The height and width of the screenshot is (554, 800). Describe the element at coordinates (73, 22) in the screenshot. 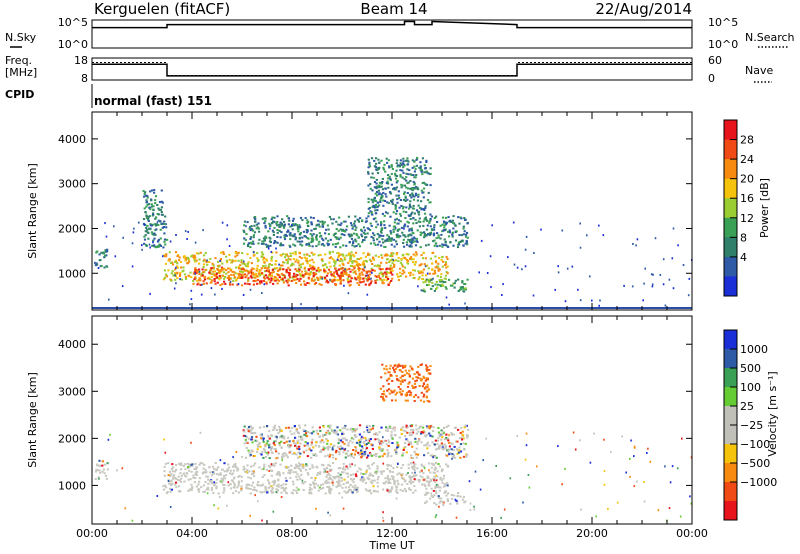

I see `nsky-tick-top: 10^5` at that location.